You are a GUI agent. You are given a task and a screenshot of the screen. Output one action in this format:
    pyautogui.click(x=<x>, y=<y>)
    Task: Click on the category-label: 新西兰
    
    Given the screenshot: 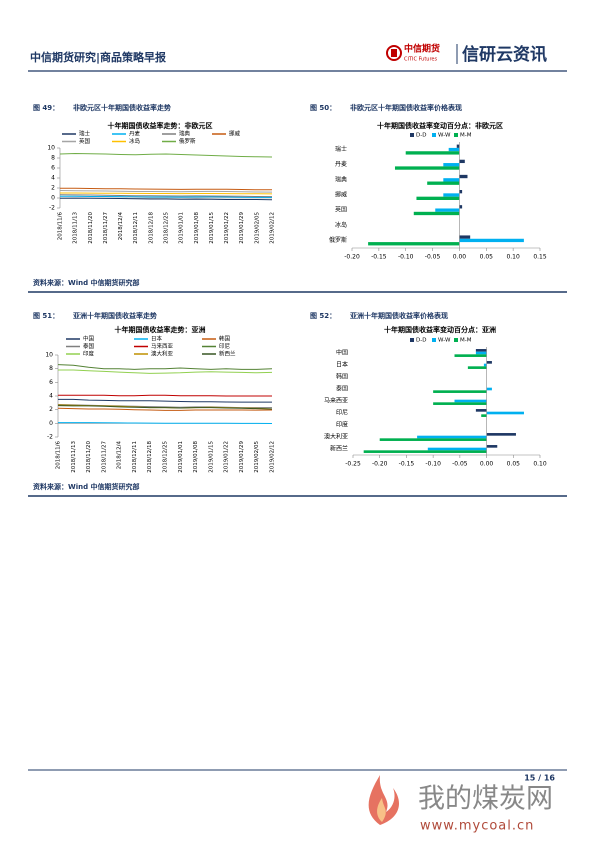 What is the action you would take?
    pyautogui.click(x=339, y=449)
    